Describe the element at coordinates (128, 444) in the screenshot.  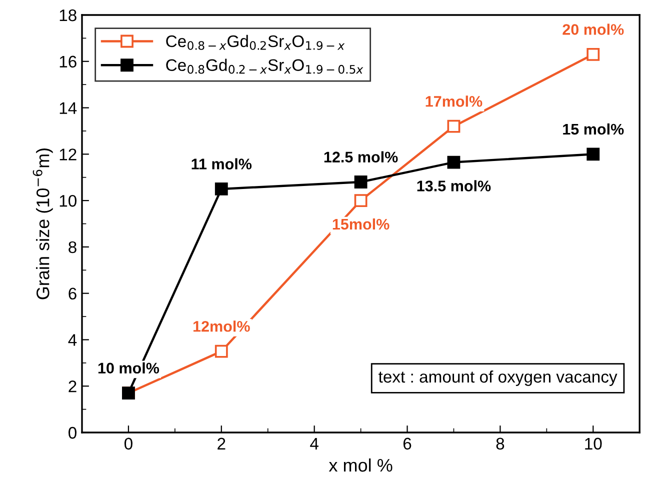
I see `x-tick-label: 0` at that location.